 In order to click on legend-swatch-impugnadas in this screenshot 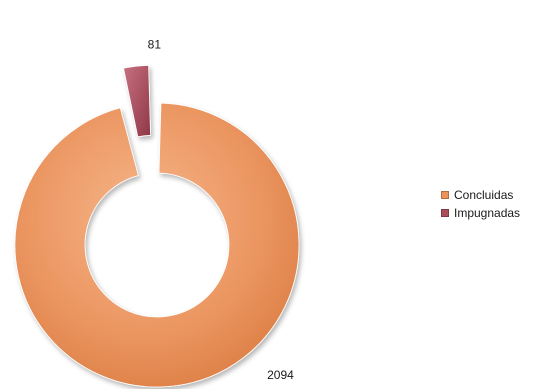, I will do `click(445, 213)`.